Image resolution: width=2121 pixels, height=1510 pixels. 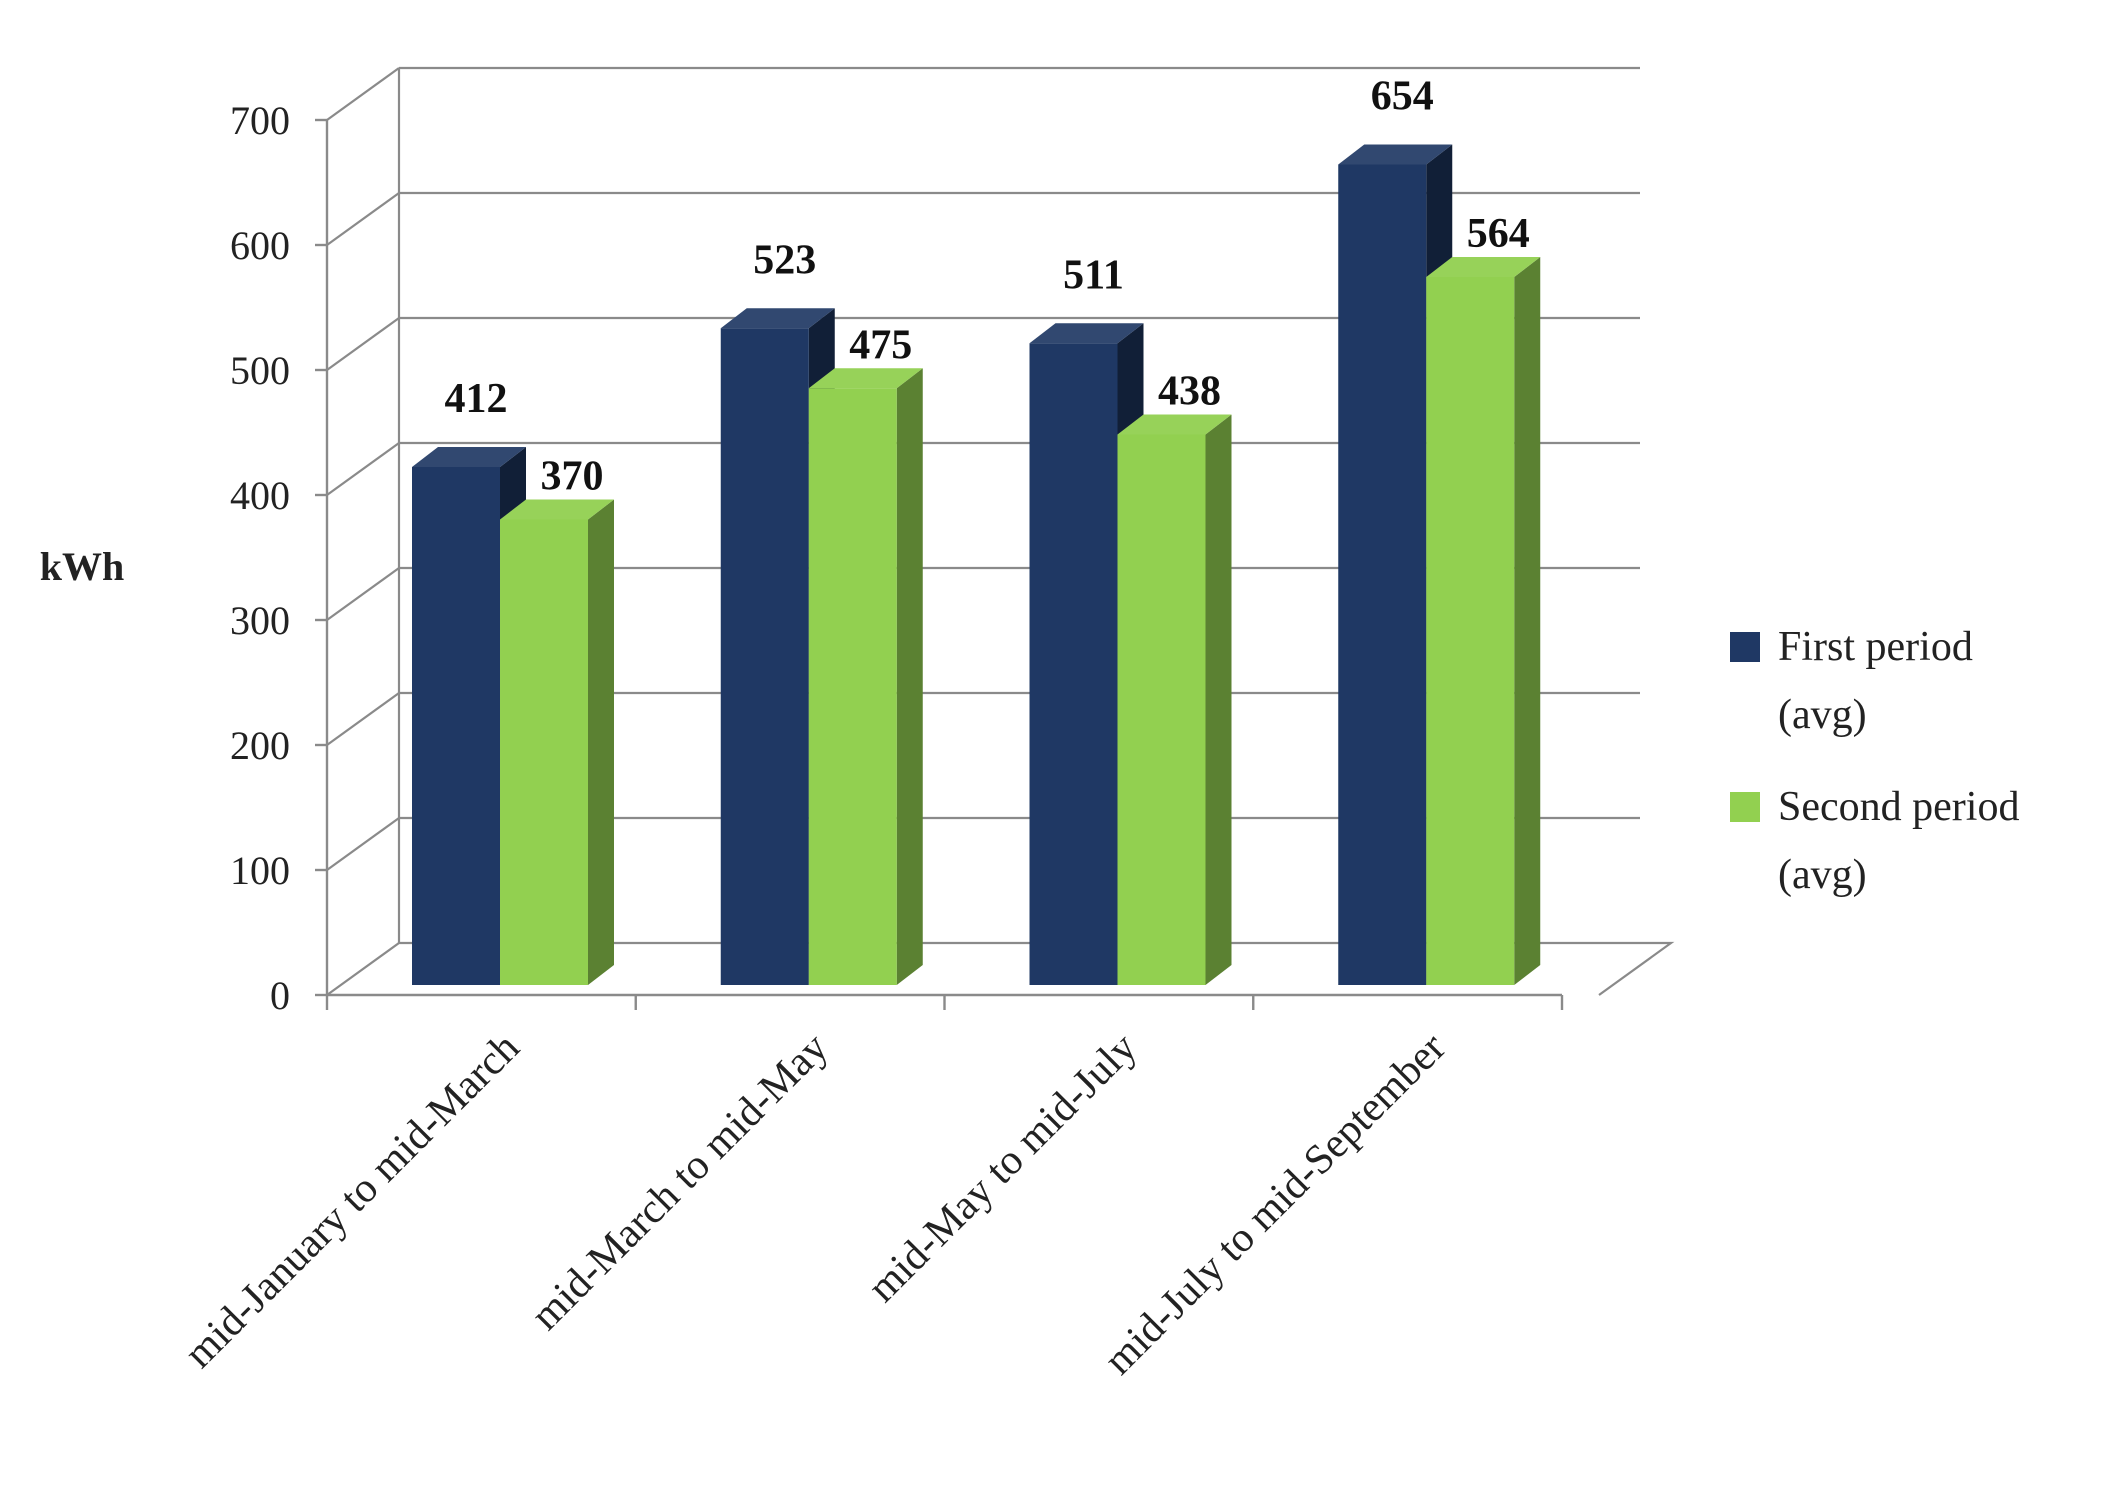 I want to click on x-tick-label: mid-January to mid-March, so click(x=352, y=1201).